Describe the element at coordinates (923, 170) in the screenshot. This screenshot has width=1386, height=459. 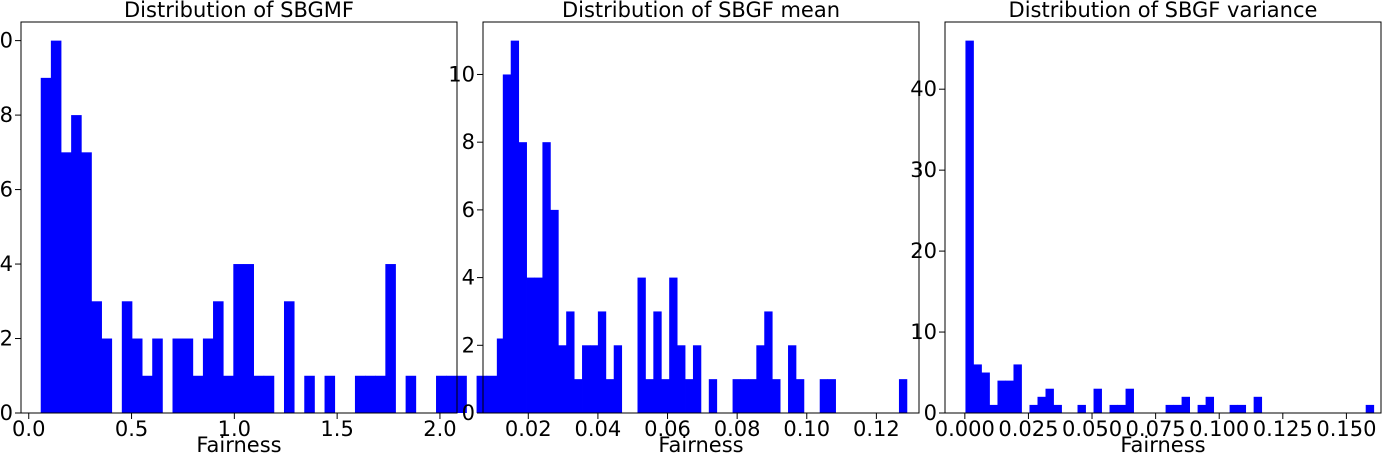
I see `y-tick-label: 30` at that location.